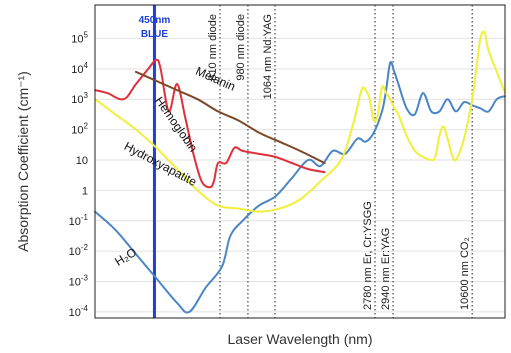  What do you see at coordinates (386, 269) in the screenshot?
I see `laser-label: 2940 nm Er:YAG` at bounding box center [386, 269].